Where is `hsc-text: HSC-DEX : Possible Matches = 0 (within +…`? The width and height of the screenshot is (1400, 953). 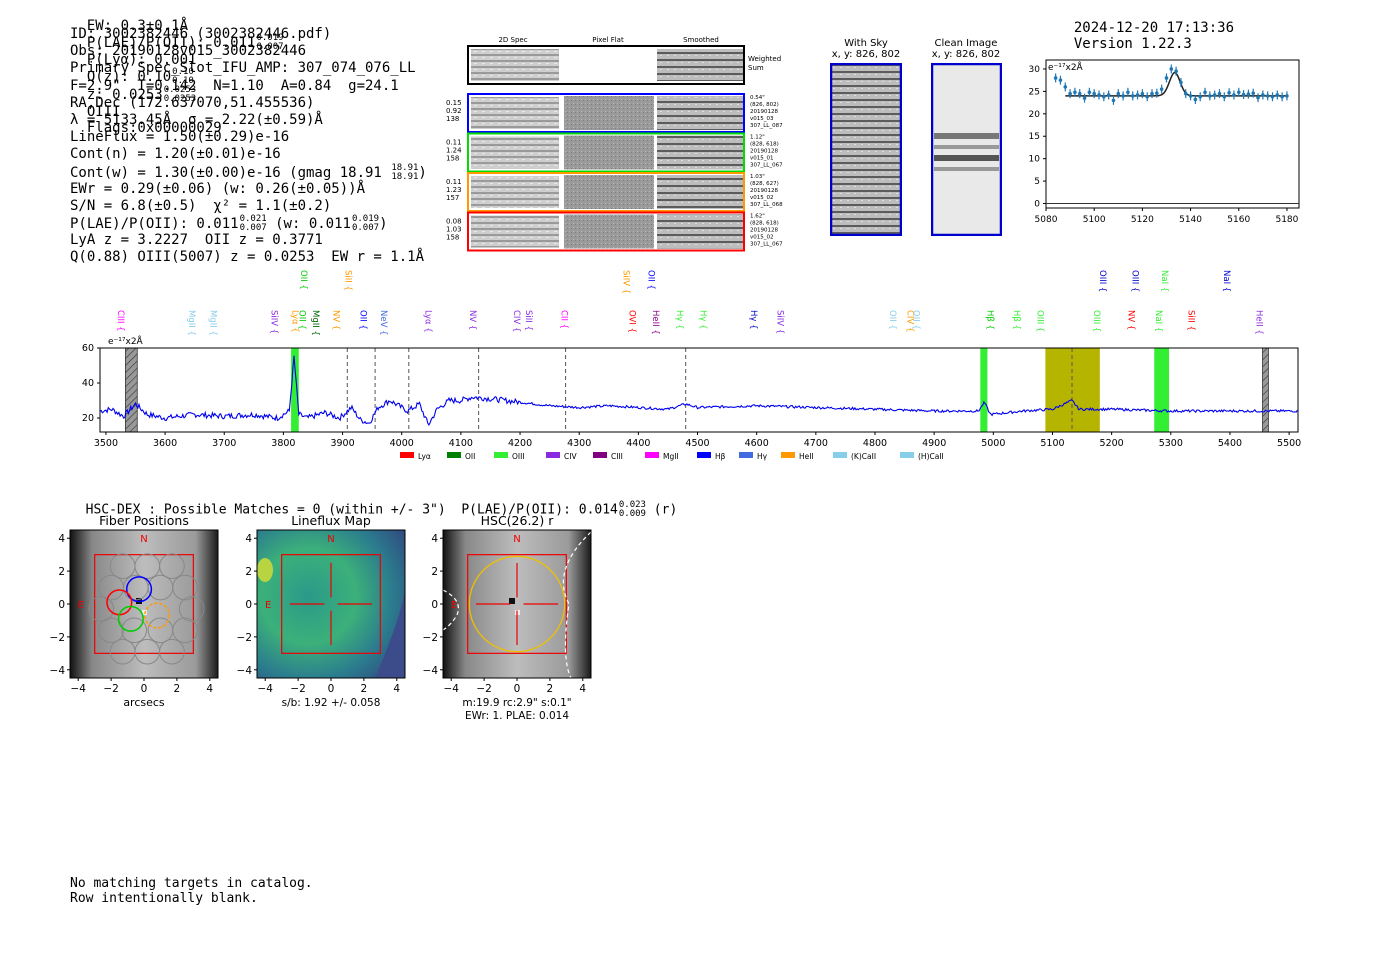 hsc-text: HSC-DEX : Possible Matches = 0 (within +… is located at coordinates (351, 510).